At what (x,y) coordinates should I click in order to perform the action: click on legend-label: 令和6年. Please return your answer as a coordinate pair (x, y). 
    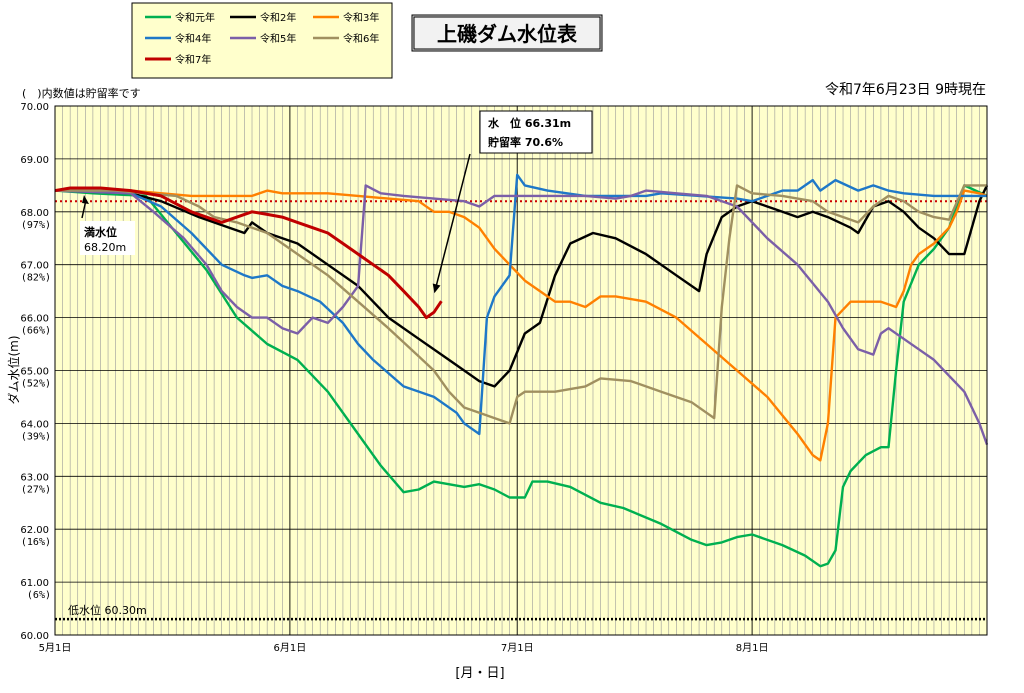
    Looking at the image, I should click on (361, 38).